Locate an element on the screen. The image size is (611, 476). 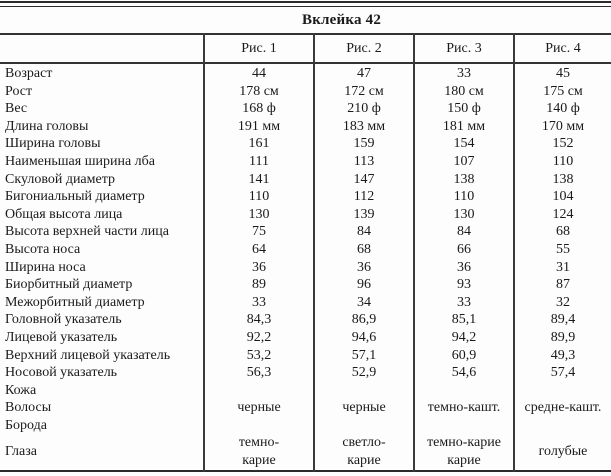
cell-fig4: 138 is located at coordinates (562, 179).